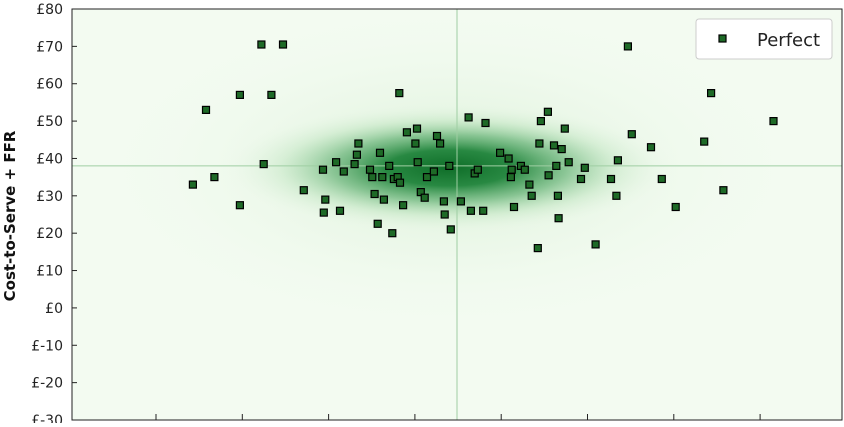 Image resolution: width=844 pixels, height=427 pixels. Describe the element at coordinates (49, 85) in the screenshot. I see `y-tick-label: £60` at that location.